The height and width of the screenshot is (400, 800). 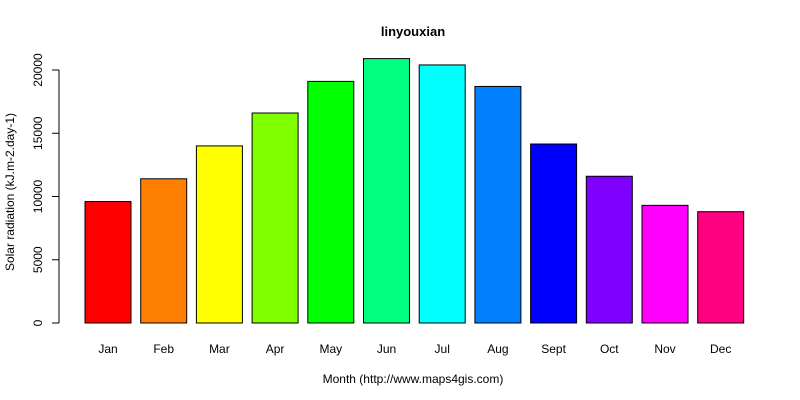 What do you see at coordinates (38, 259) in the screenshot?
I see `y-tick-label: 5000` at bounding box center [38, 259].